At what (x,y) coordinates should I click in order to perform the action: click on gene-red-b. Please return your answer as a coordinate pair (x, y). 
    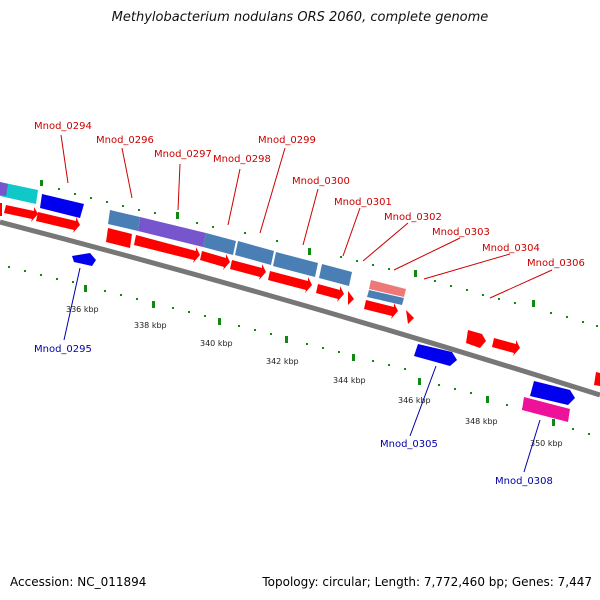
    Looking at the image, I should click on (21, 213).